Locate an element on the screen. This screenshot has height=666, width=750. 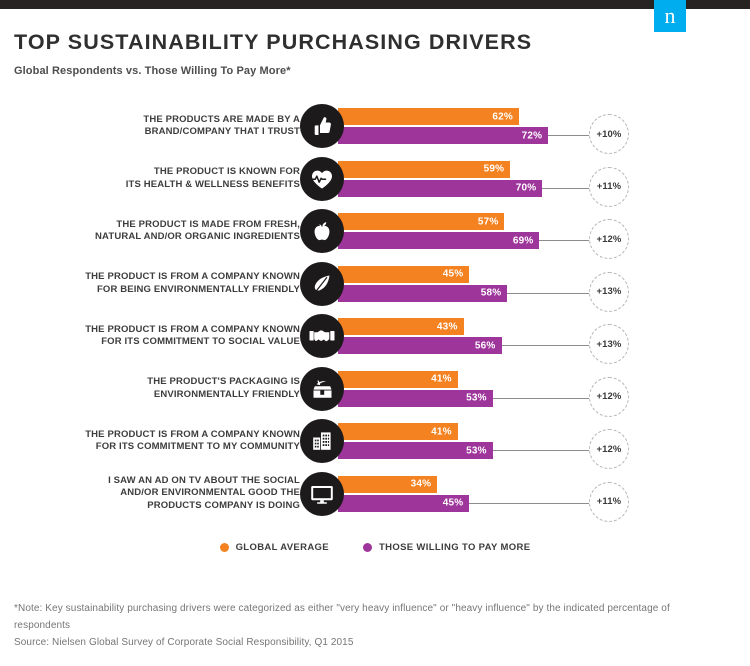
bar-value-label: 53% is located at coordinates (476, 398).